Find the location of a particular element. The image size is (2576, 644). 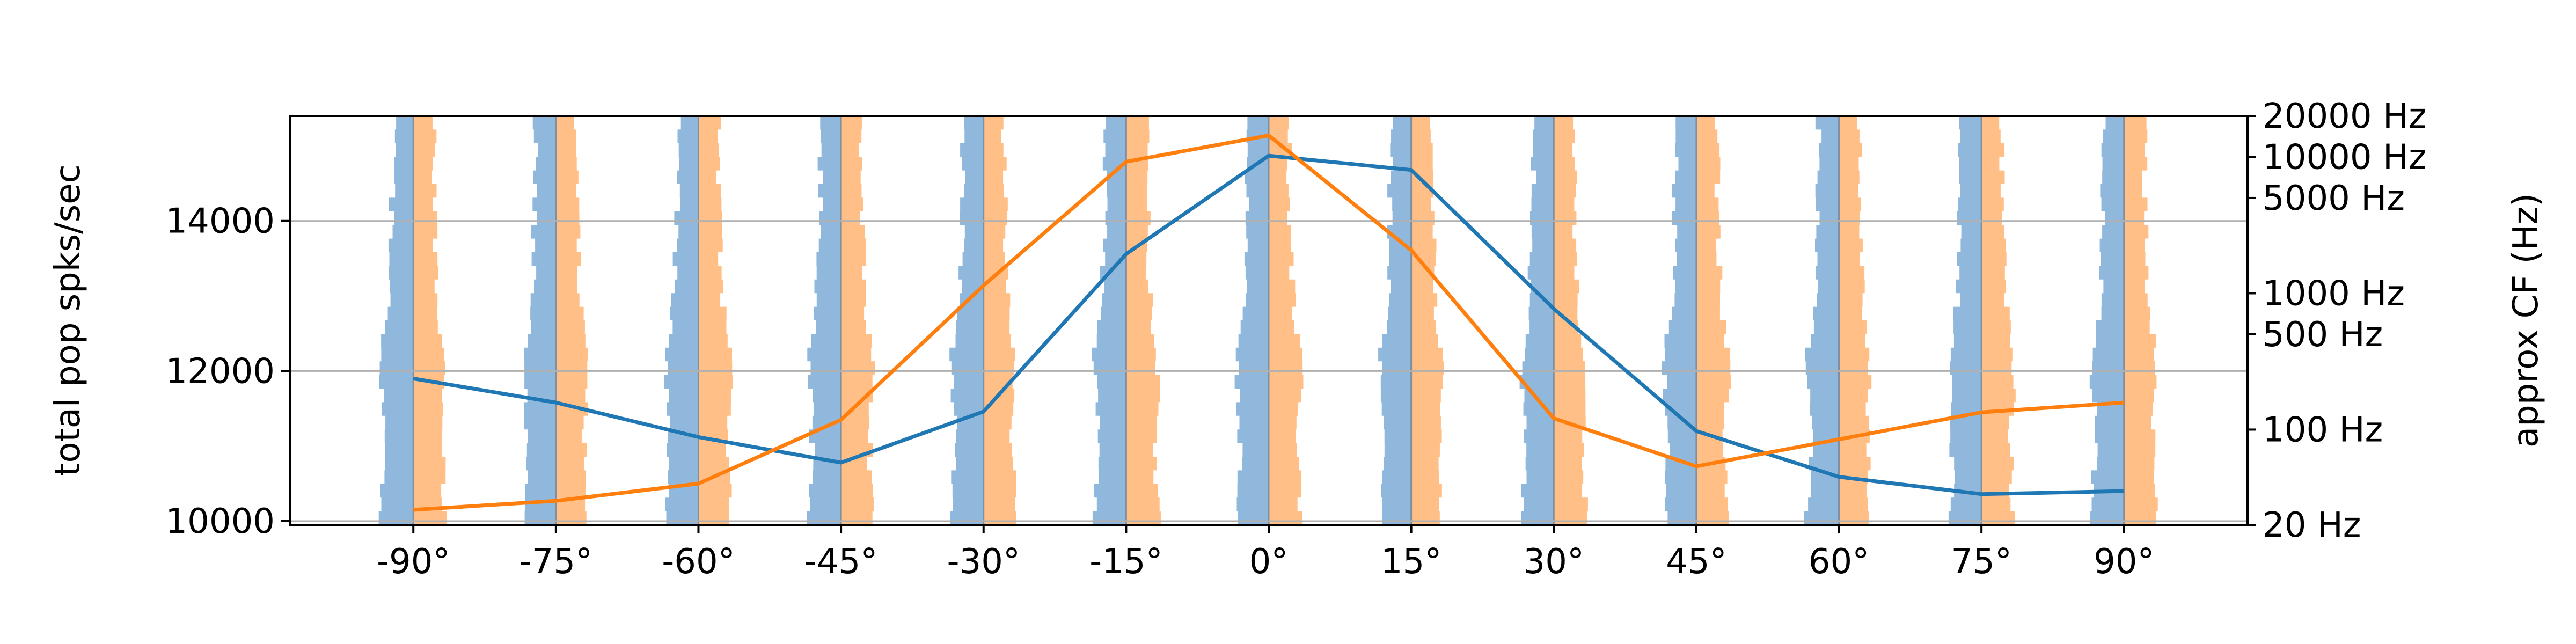

y2-tick-label: 20000 Hz is located at coordinates (2345, 116).